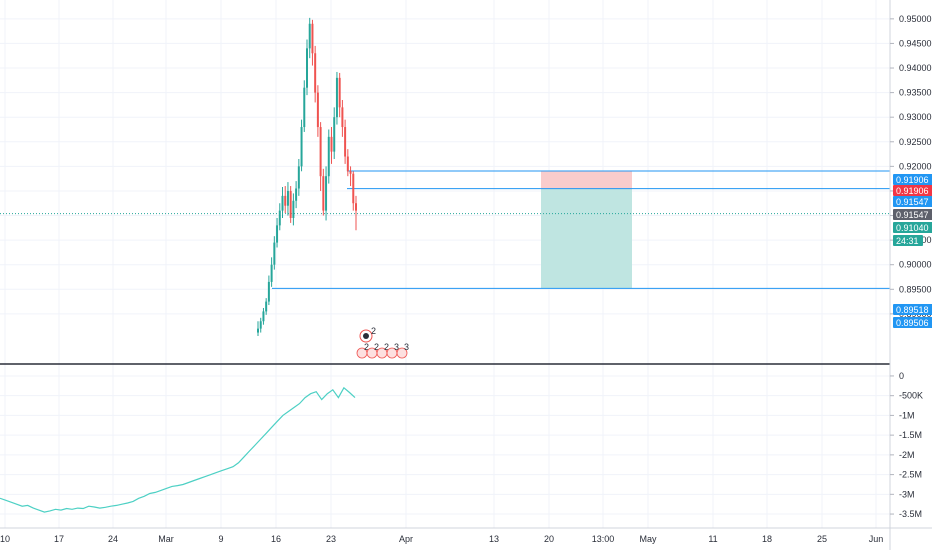 This screenshot has width=932, height=550. Describe the element at coordinates (276, 539) in the screenshot. I see `time-tick-label: 16` at that location.